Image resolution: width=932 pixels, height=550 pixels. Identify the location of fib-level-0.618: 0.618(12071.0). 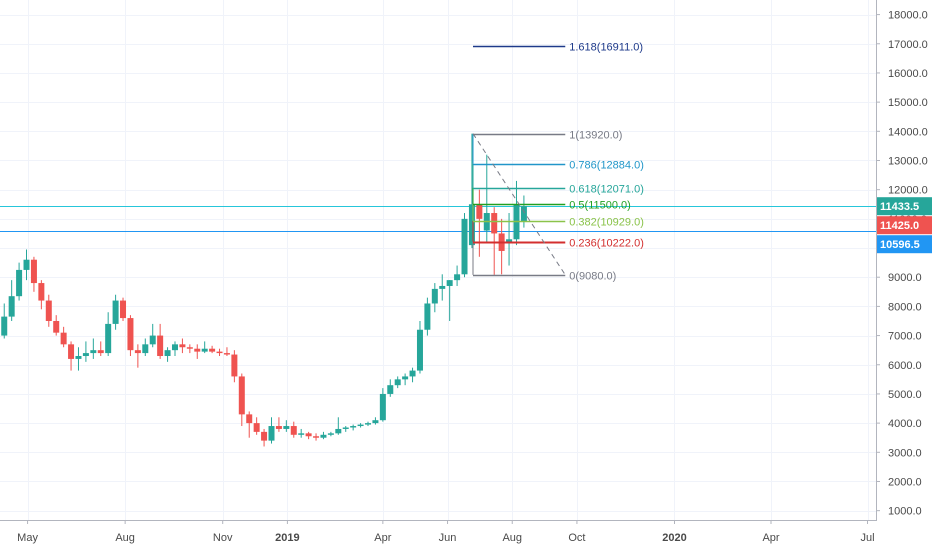
(558, 190).